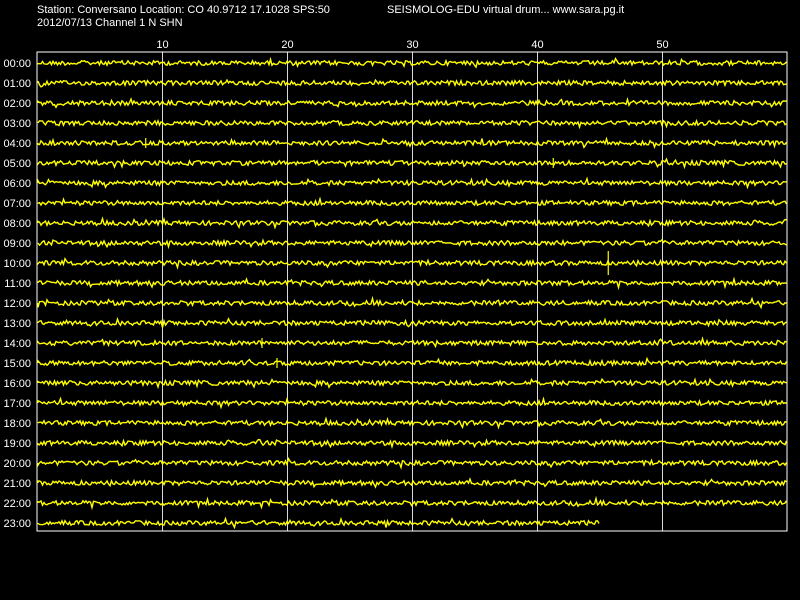 This screenshot has height=600, width=800. I want to click on x-tick-label: 20, so click(287, 45).